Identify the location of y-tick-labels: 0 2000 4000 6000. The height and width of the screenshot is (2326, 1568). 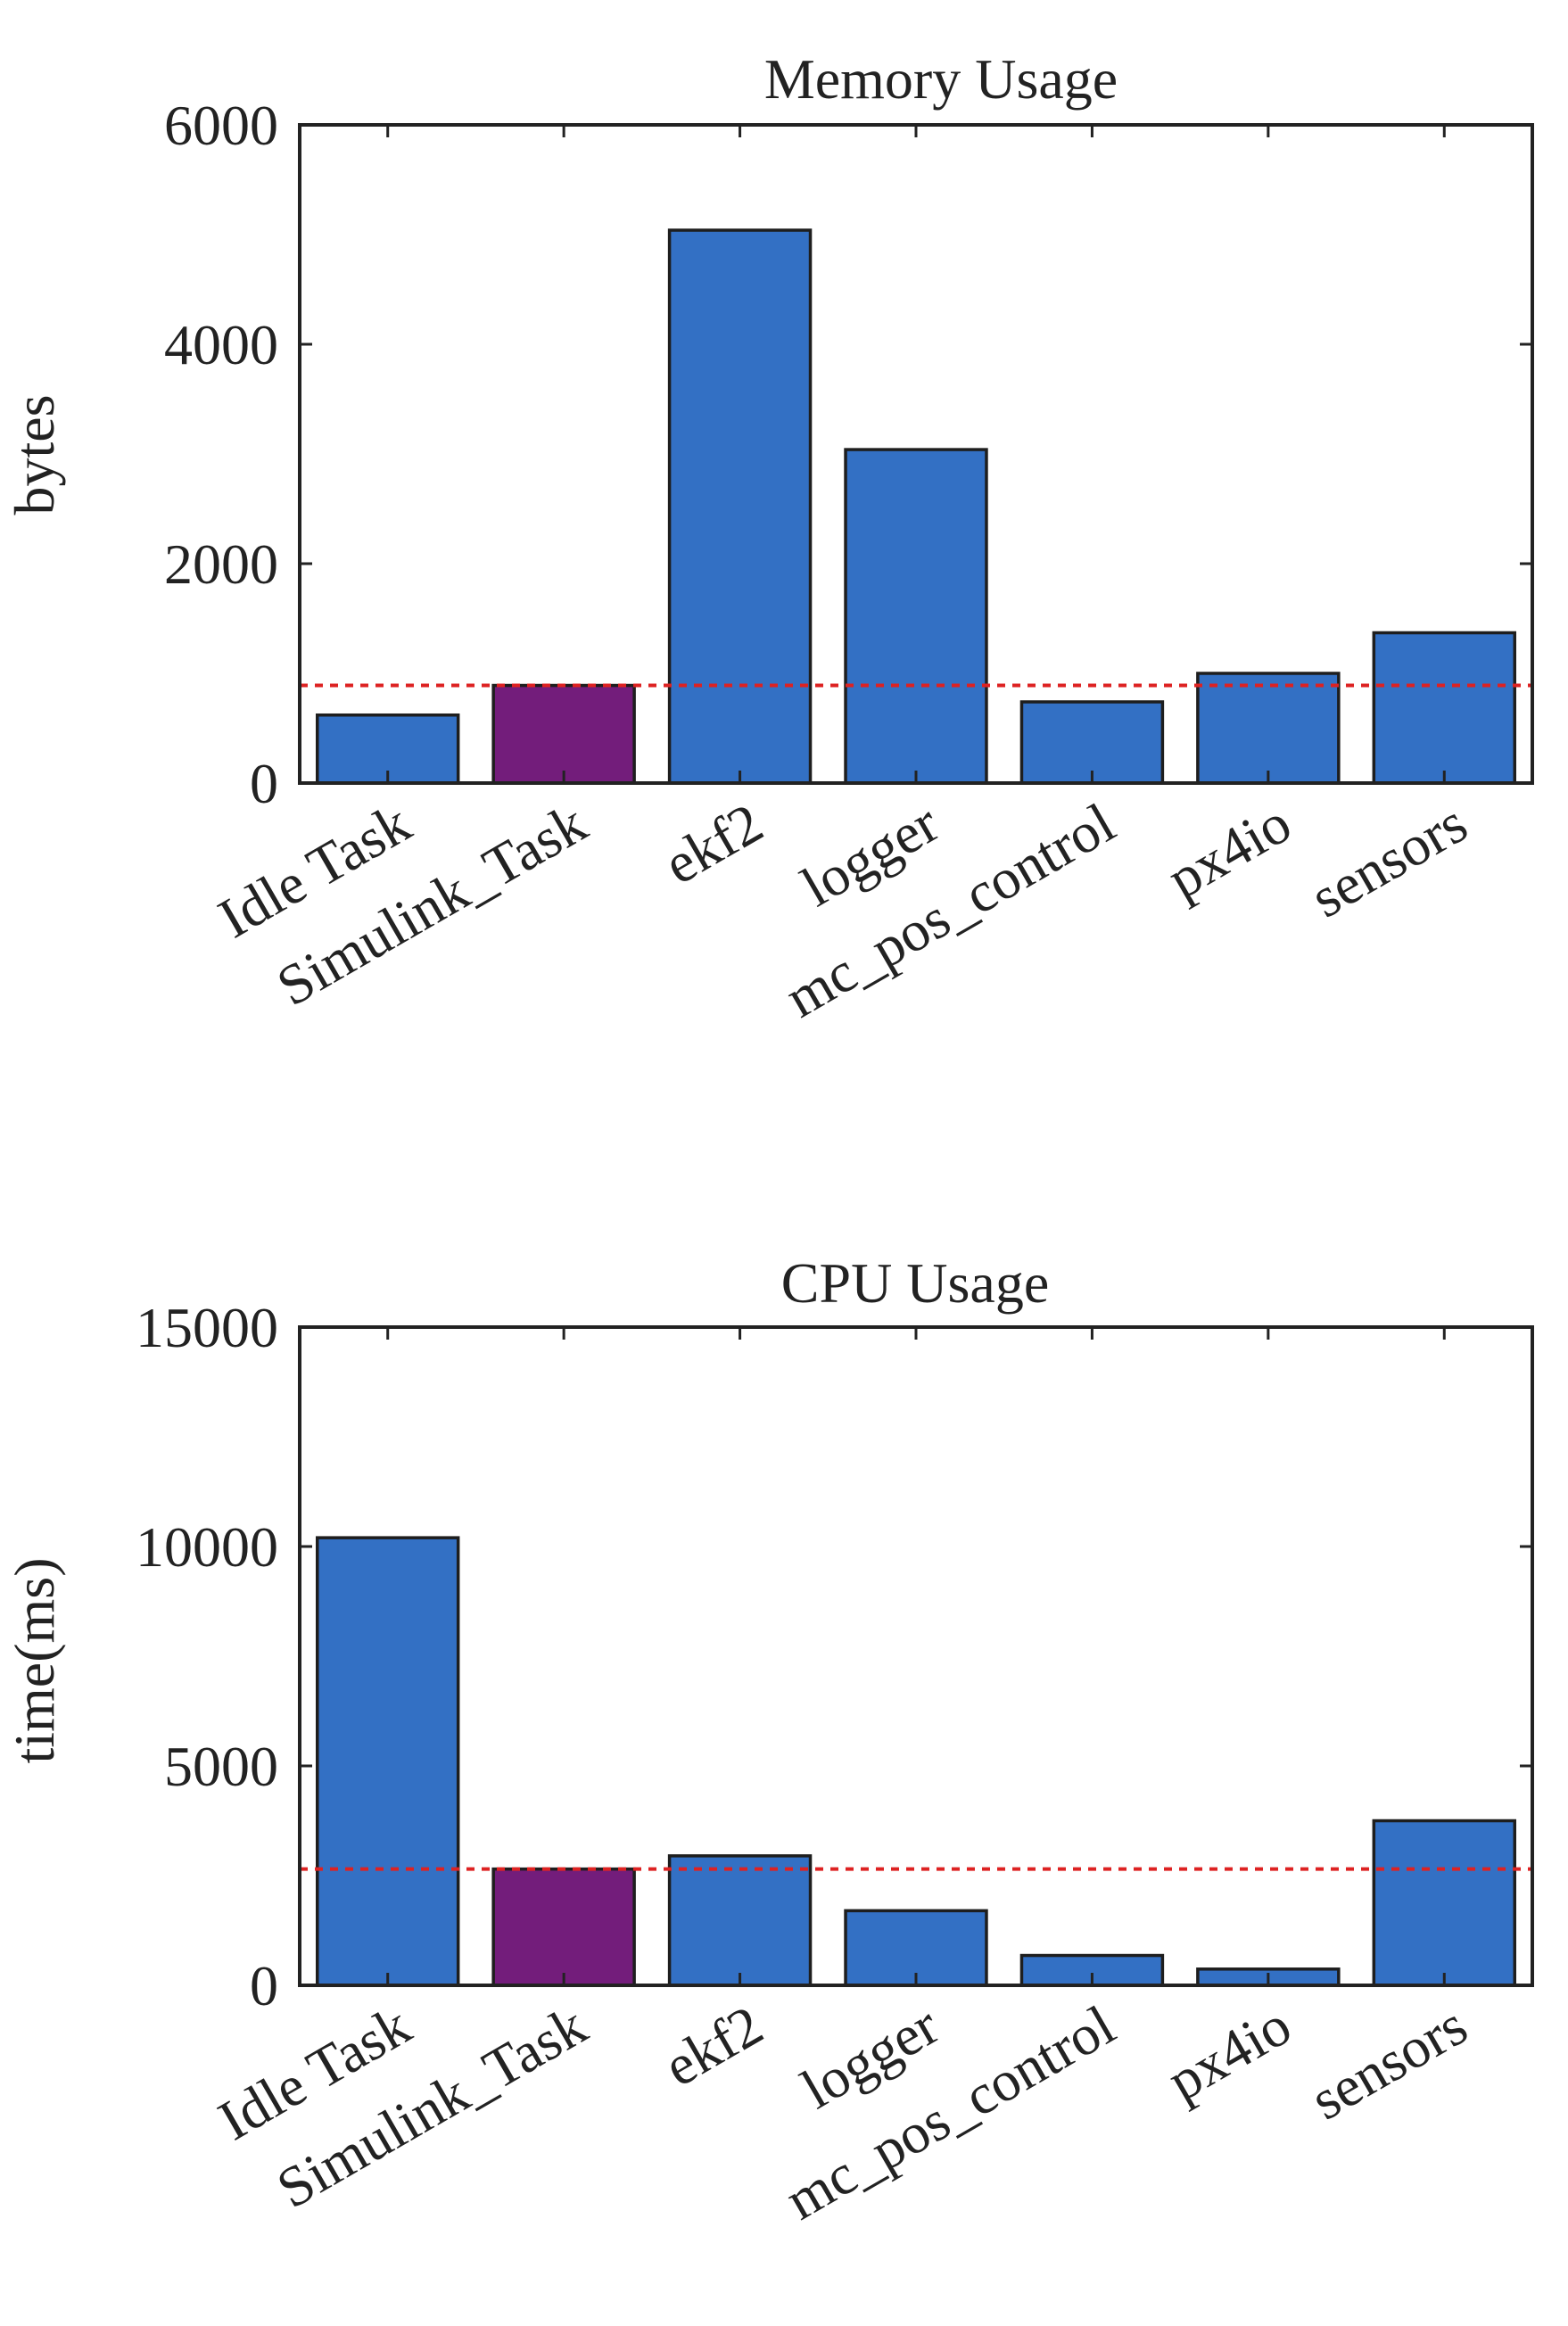
(221, 455).